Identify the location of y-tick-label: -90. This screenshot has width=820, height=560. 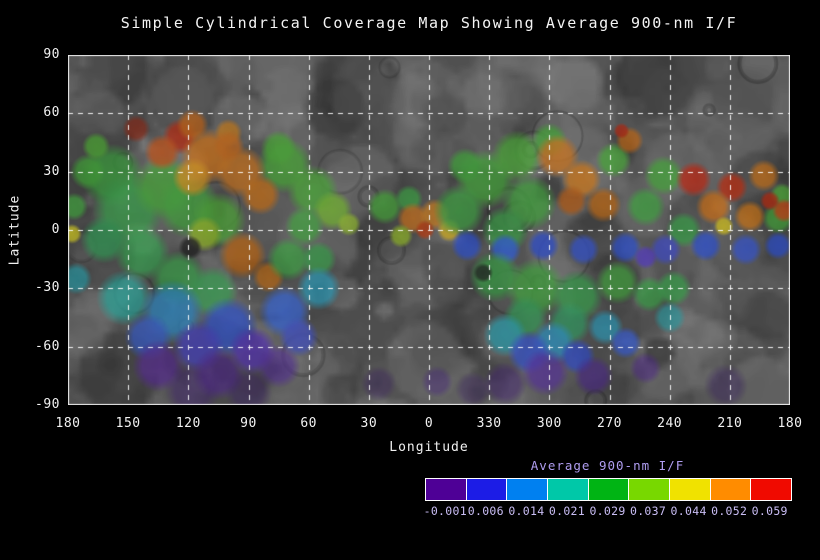
(47, 404).